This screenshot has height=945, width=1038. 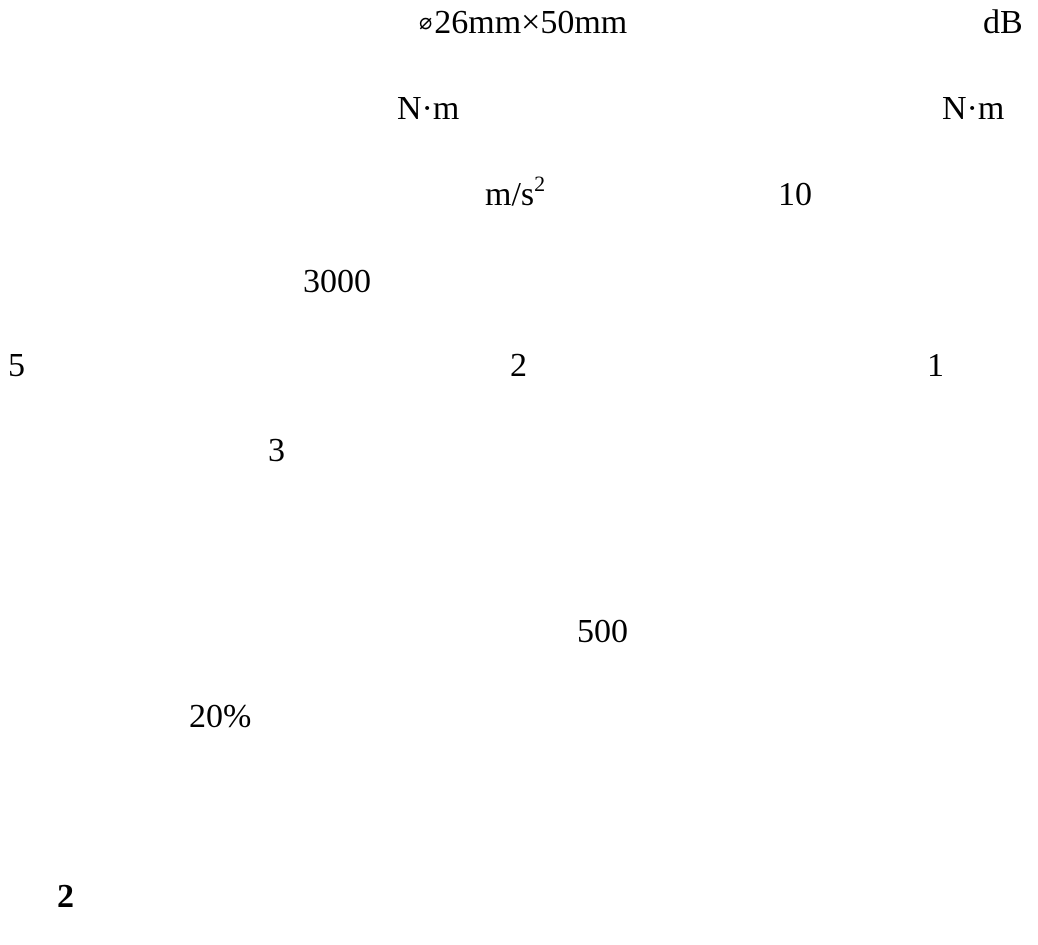 What do you see at coordinates (518, 365) in the screenshot?
I see `value-2: 2` at bounding box center [518, 365].